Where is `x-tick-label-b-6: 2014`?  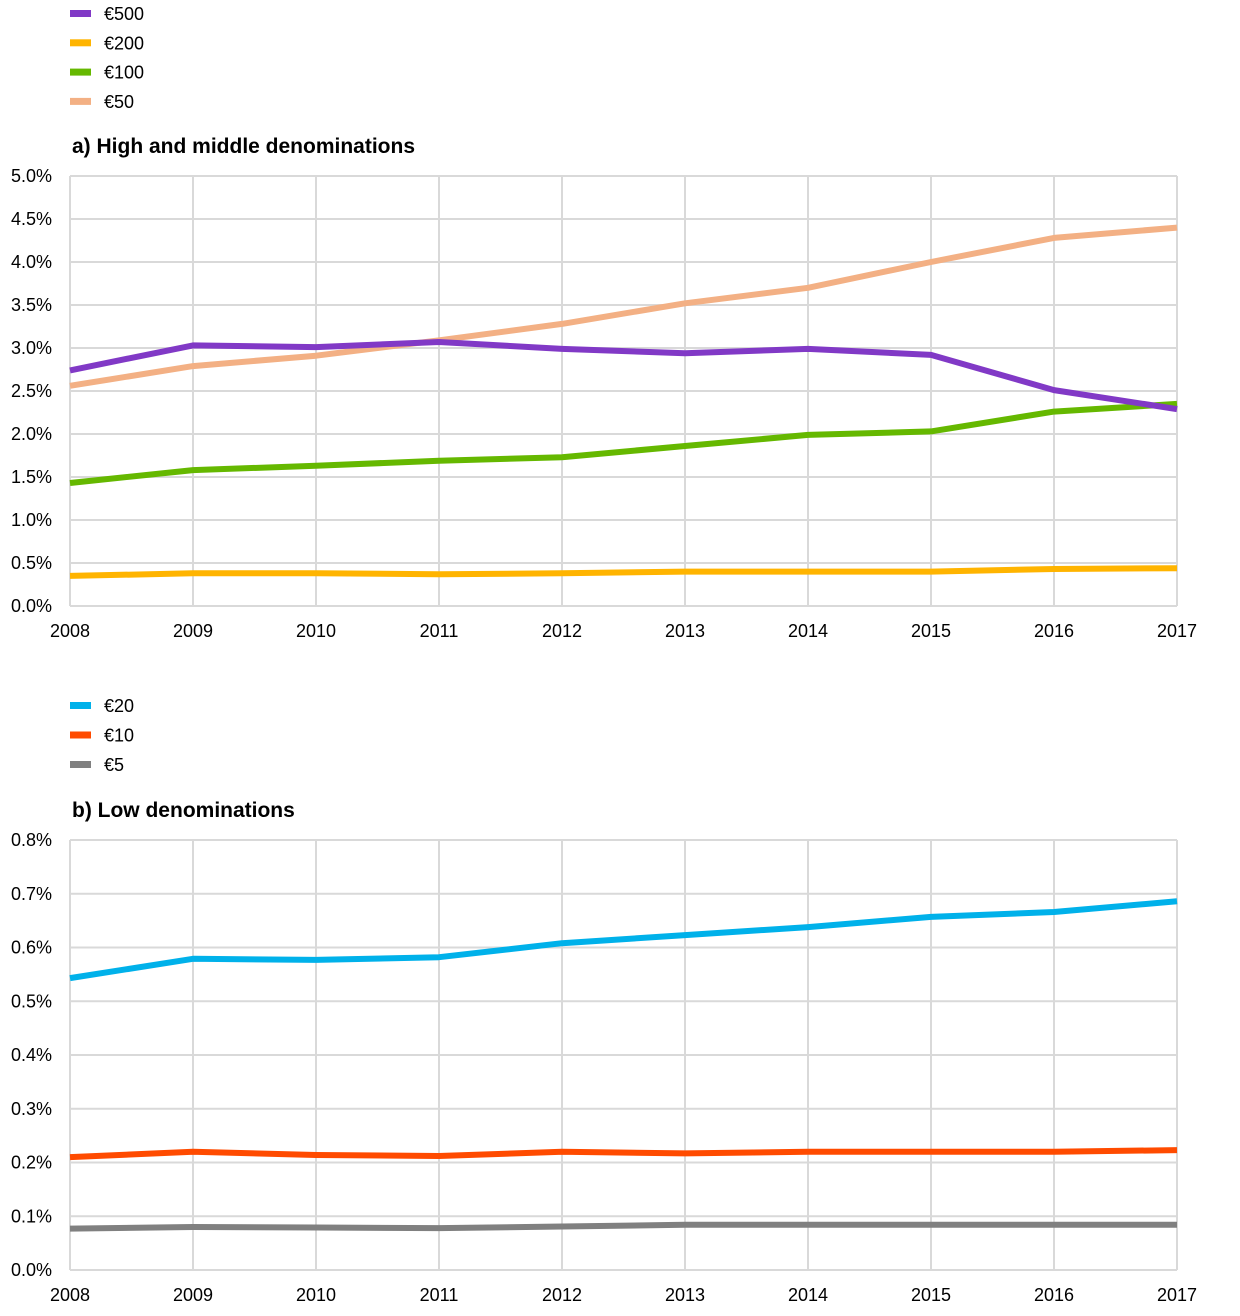 x-tick-label-b-6: 2014 is located at coordinates (808, 1295).